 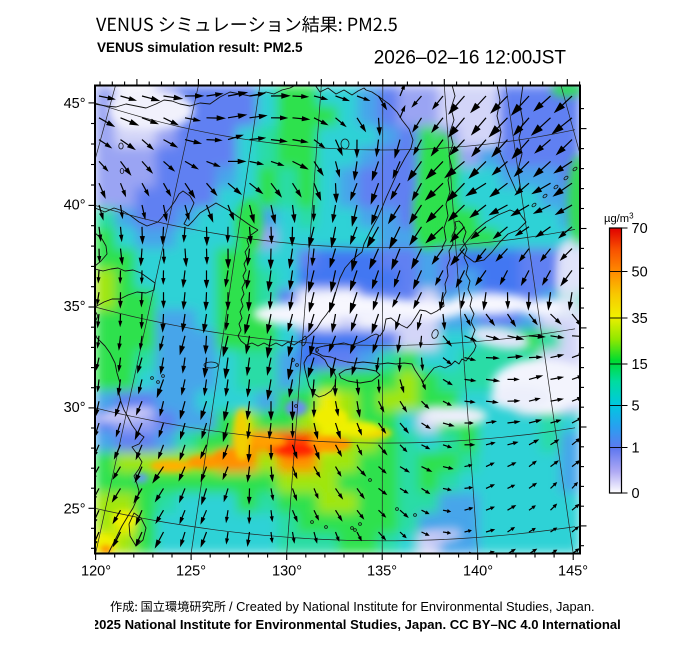 I want to click on svg-text: 1, so click(x=636, y=449).